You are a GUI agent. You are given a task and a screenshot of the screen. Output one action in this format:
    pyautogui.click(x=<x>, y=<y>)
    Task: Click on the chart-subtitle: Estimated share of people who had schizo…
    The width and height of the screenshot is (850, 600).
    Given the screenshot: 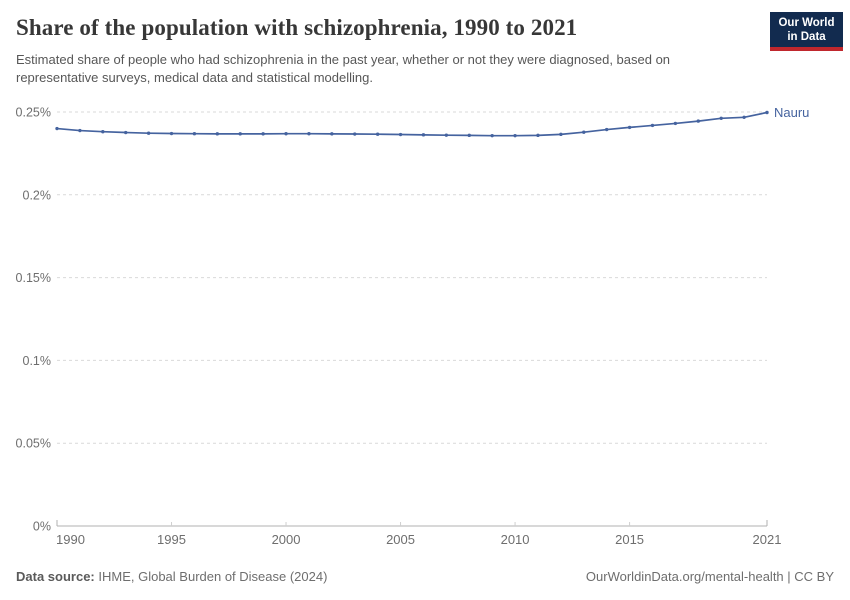 What is the action you would take?
    pyautogui.click(x=343, y=68)
    